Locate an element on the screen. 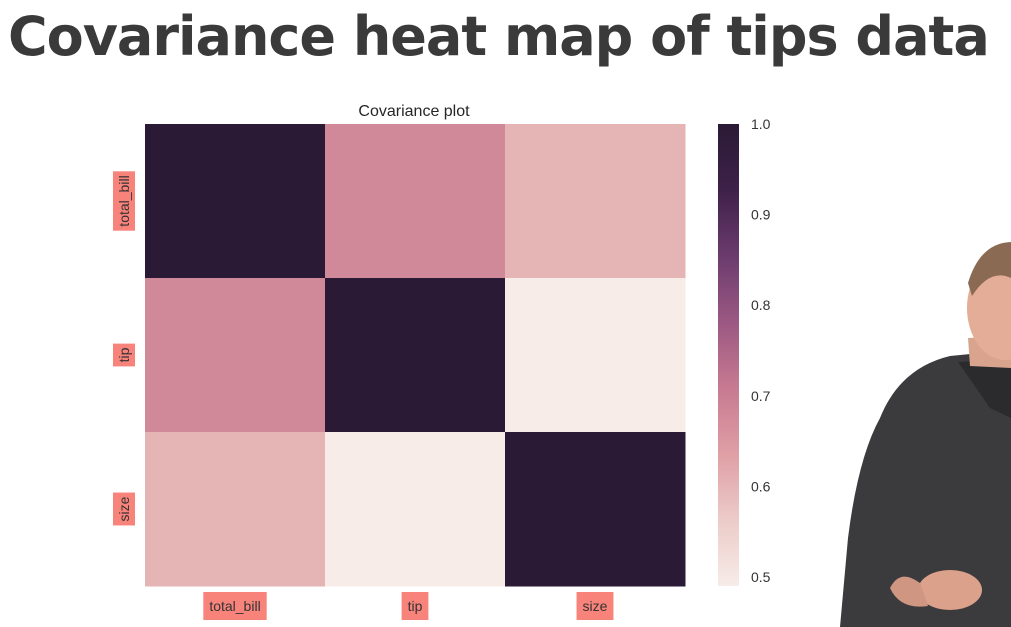  column-label-size: size is located at coordinates (595, 606).